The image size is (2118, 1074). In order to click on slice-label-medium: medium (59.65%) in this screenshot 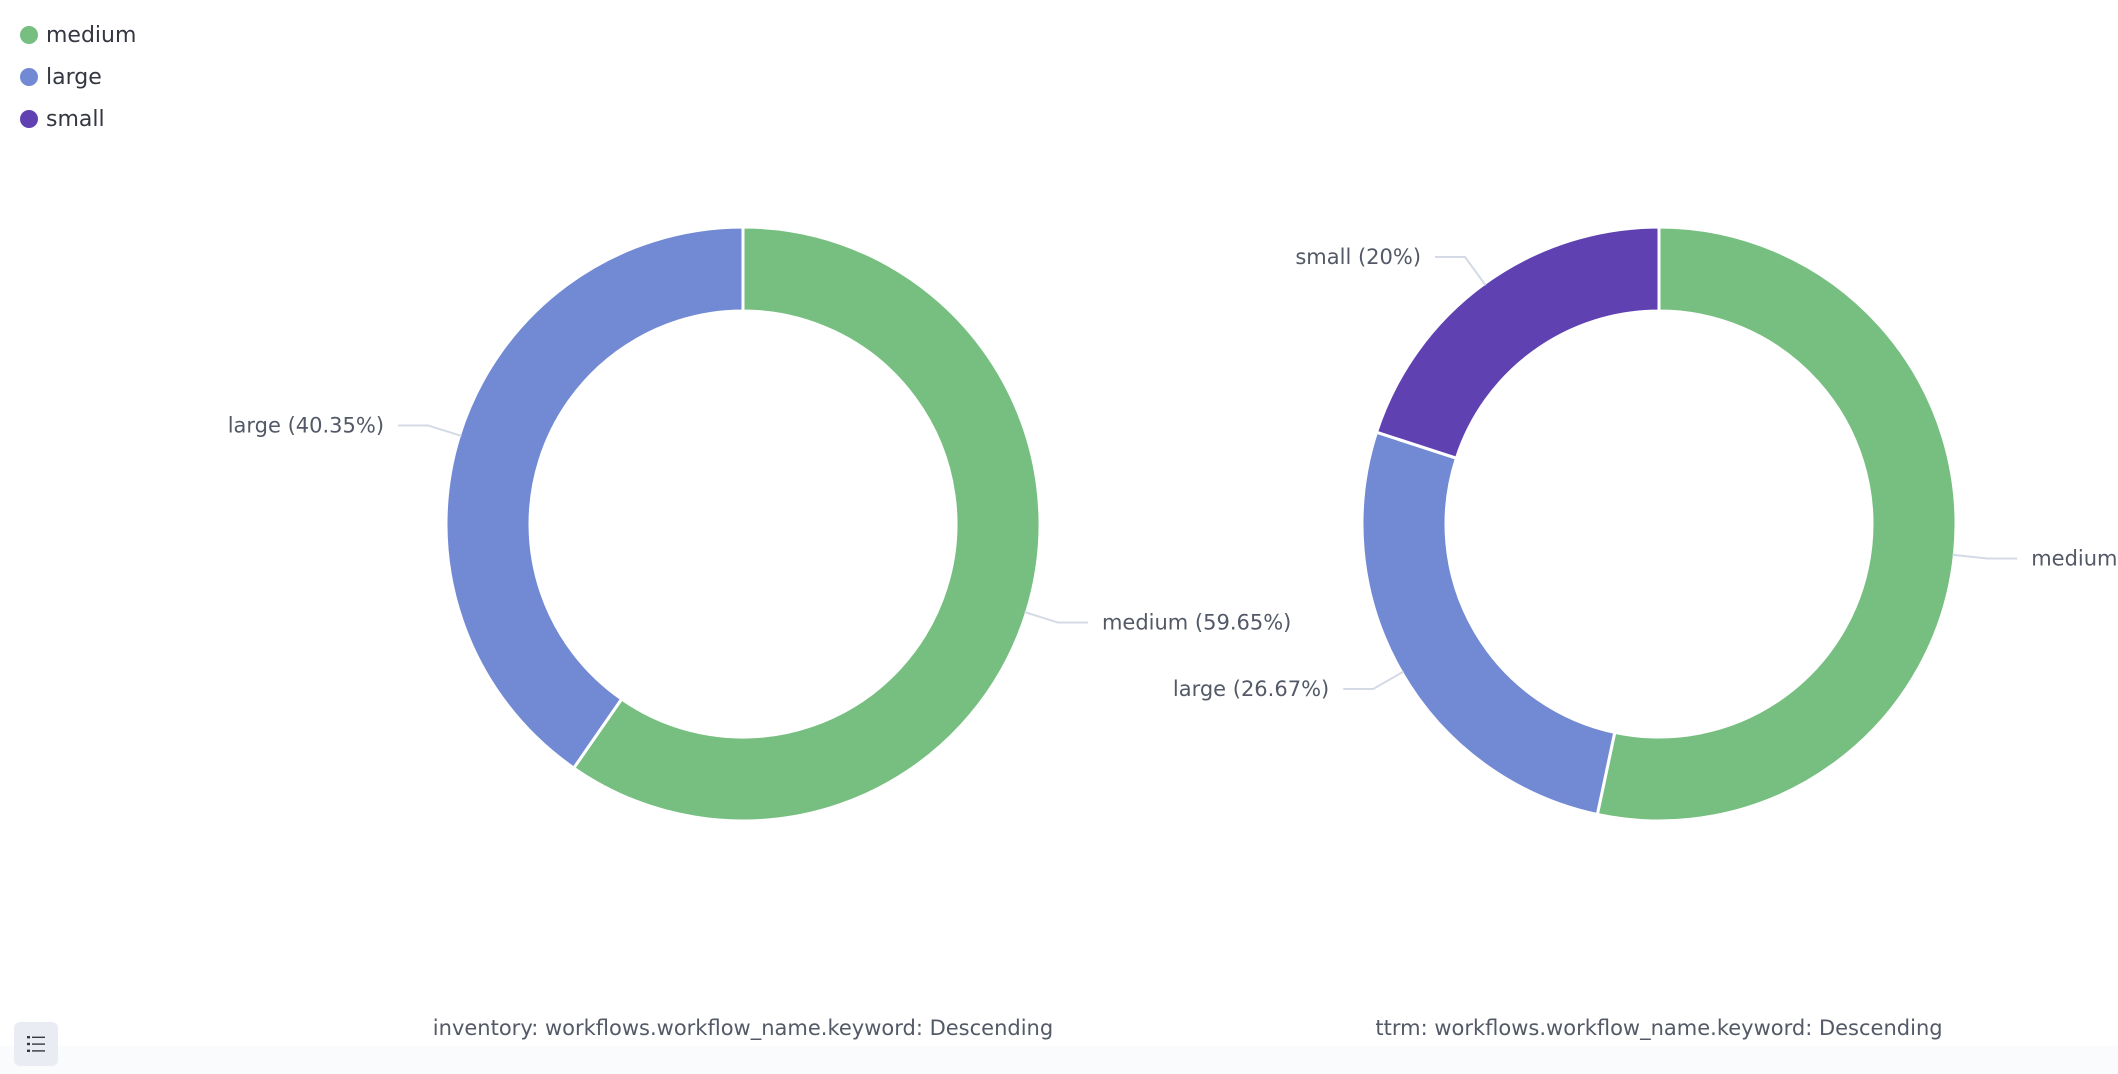, I will do `click(1196, 623)`.